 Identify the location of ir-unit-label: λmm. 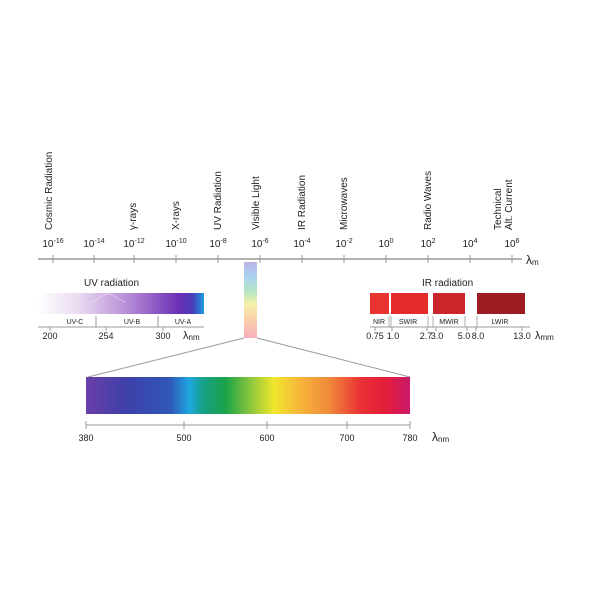
(544, 336).